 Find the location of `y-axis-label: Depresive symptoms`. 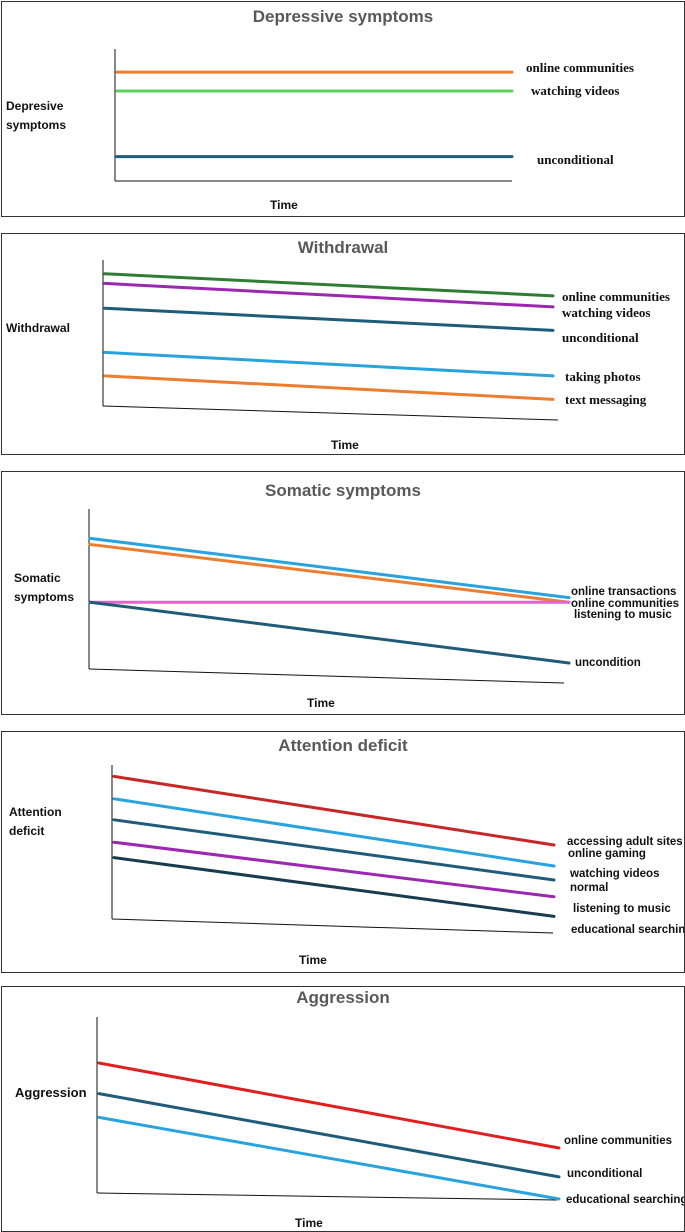

y-axis-label: Depresive symptoms is located at coordinates (36, 115).